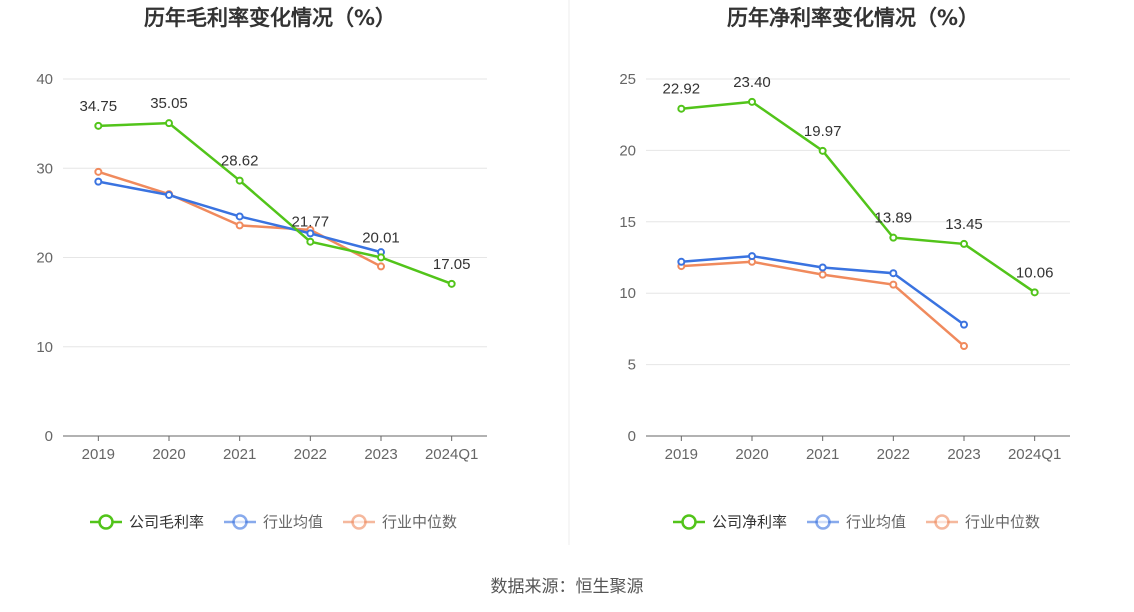  Describe the element at coordinates (44, 168) in the screenshot. I see `y-tick-label: 30` at that location.